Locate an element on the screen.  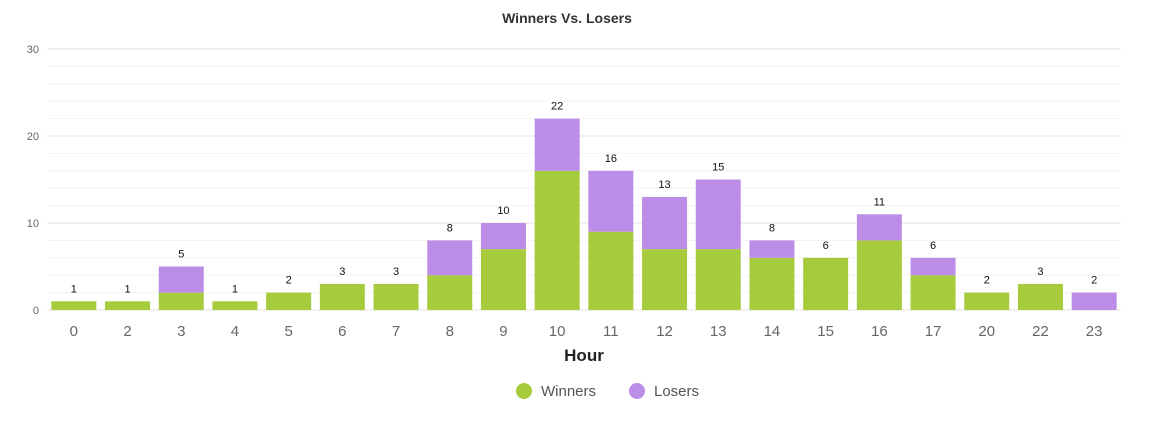
x-tick-label: 12 is located at coordinates (664, 331).